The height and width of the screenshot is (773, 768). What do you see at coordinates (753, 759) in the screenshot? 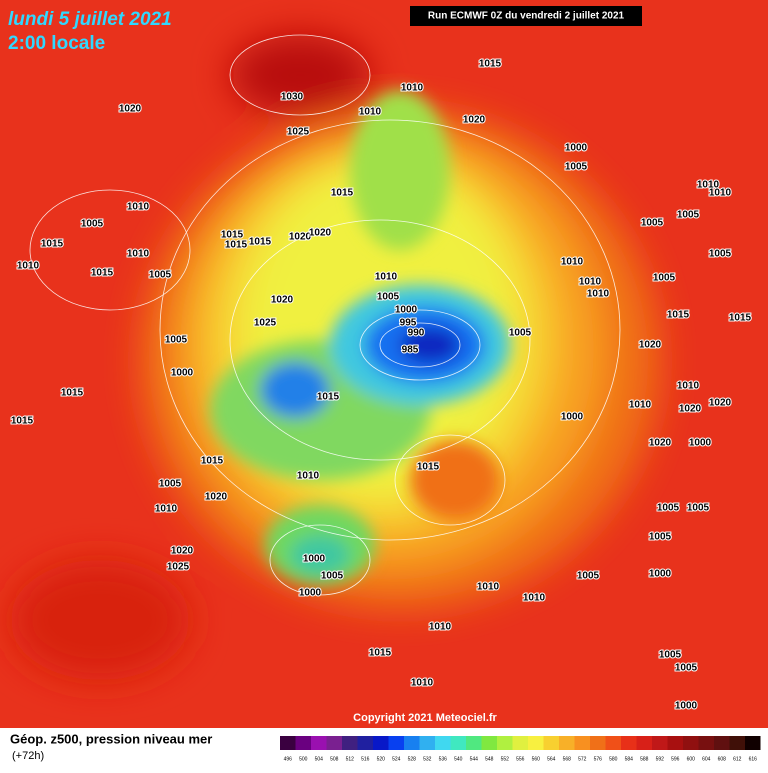
I see `scale-label: 616` at bounding box center [753, 759].